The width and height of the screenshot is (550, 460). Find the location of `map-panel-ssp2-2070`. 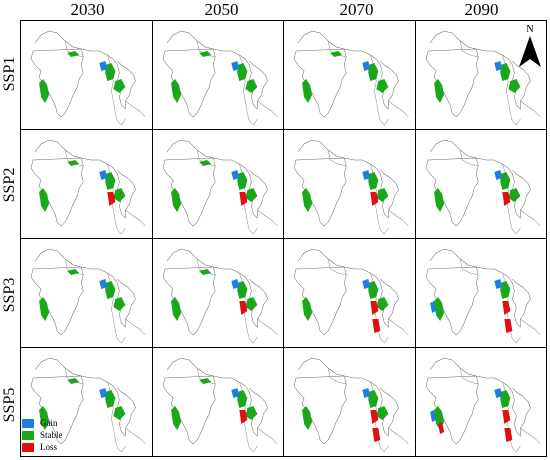

map-panel-ssp2-2070 is located at coordinates (349, 184).